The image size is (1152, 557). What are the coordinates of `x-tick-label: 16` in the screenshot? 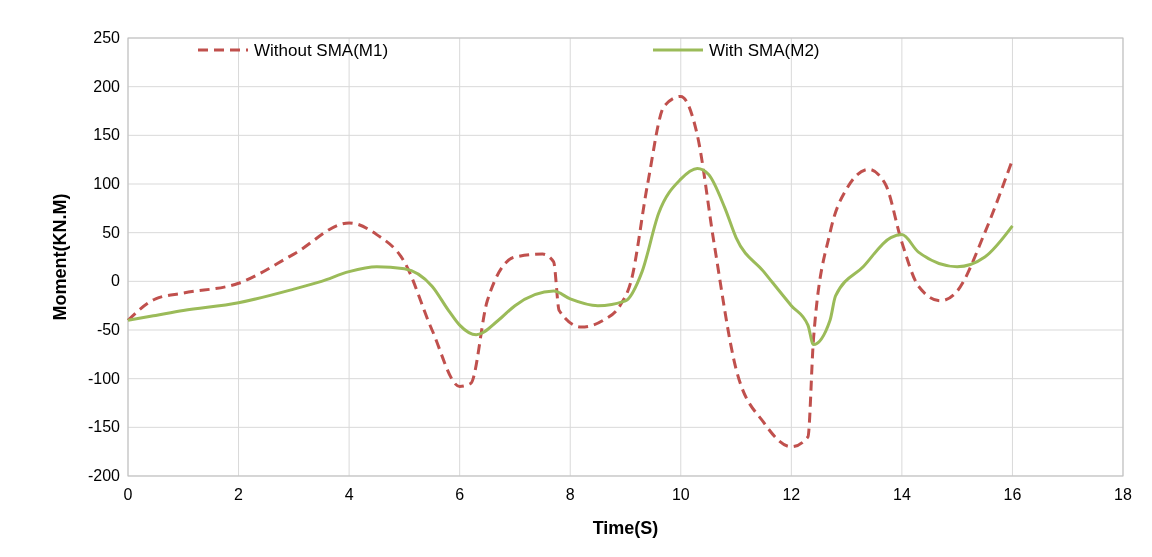 It's located at (1012, 494).